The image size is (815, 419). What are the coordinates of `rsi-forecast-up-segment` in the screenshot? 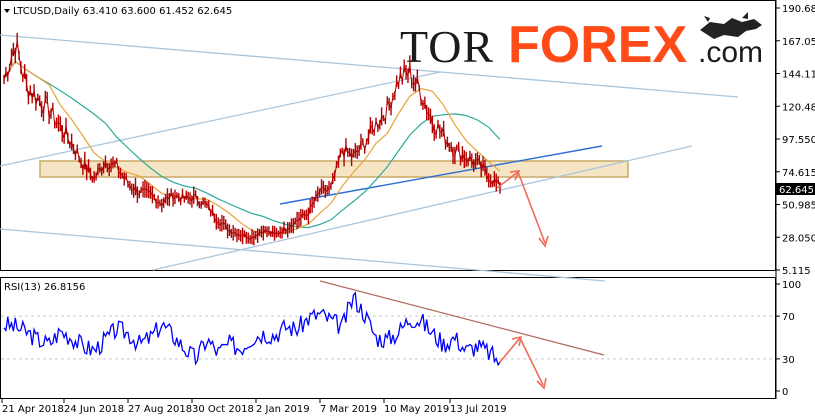 It's located at (510, 350).